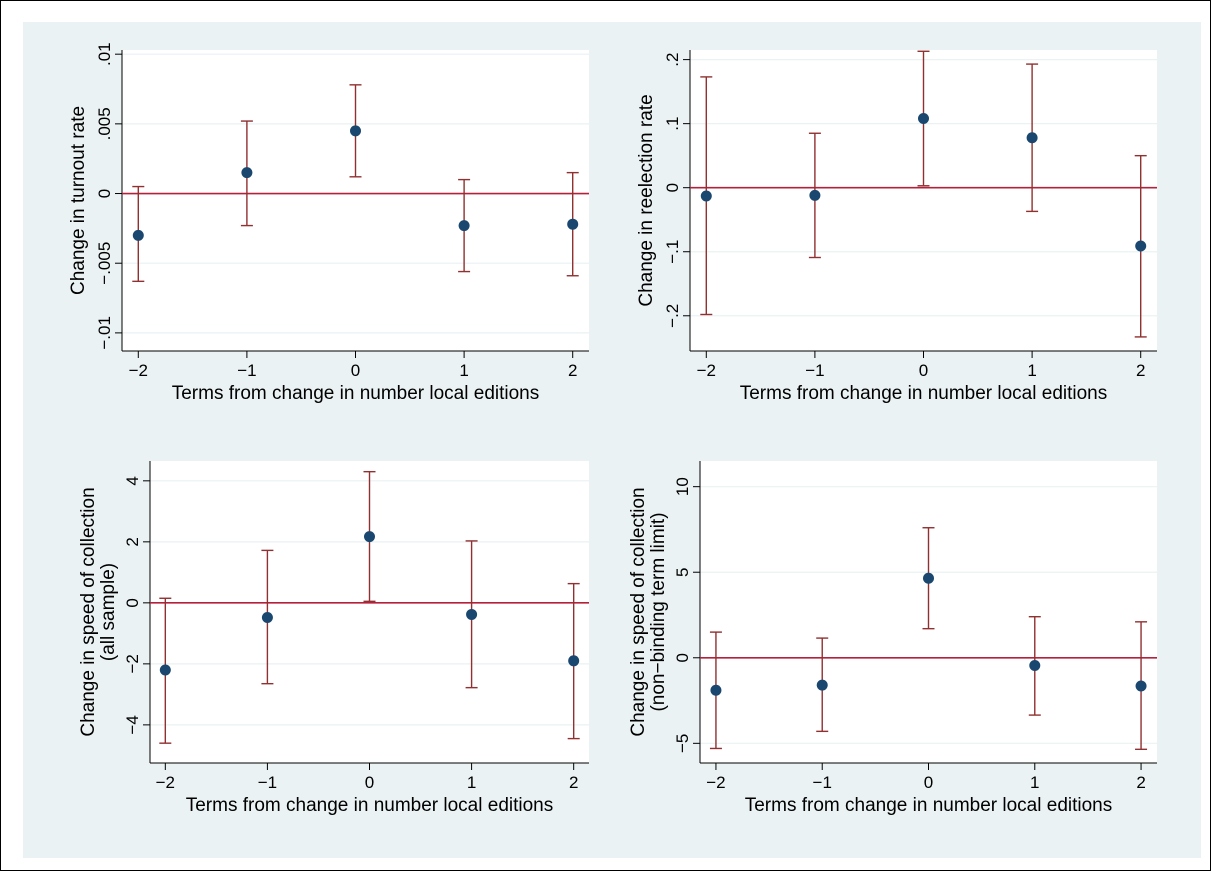 The height and width of the screenshot is (876, 1211). Describe the element at coordinates (646, 200) in the screenshot. I see `y-axis-title: Change in reelection rate` at that location.